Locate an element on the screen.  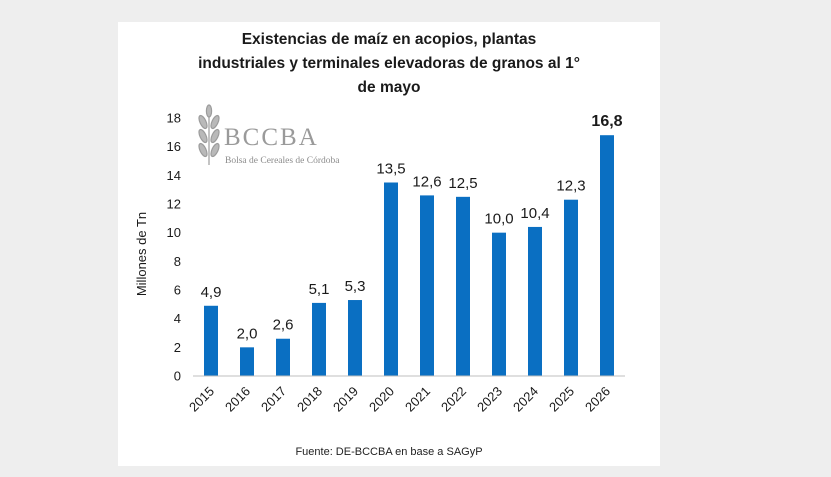
x-tick-label: 2015 is located at coordinates (201, 399).